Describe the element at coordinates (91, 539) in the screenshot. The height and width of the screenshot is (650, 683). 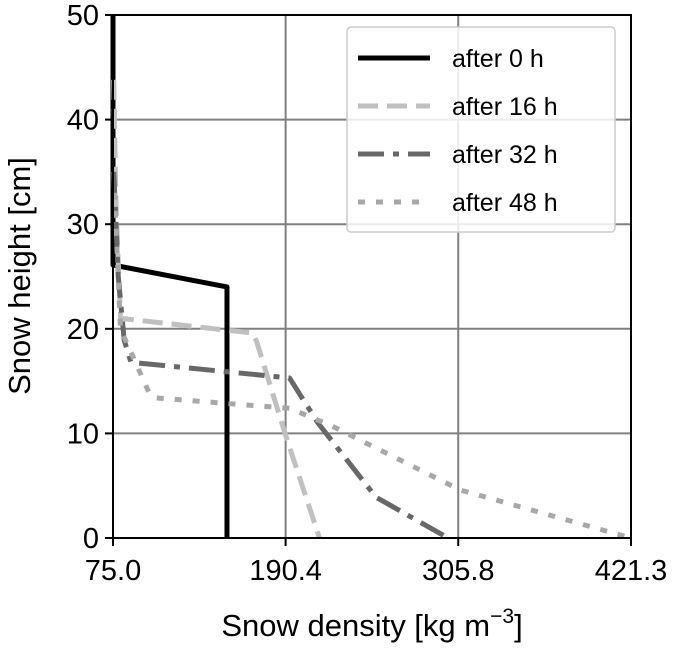
I see `y-tick-label: 0` at that location.